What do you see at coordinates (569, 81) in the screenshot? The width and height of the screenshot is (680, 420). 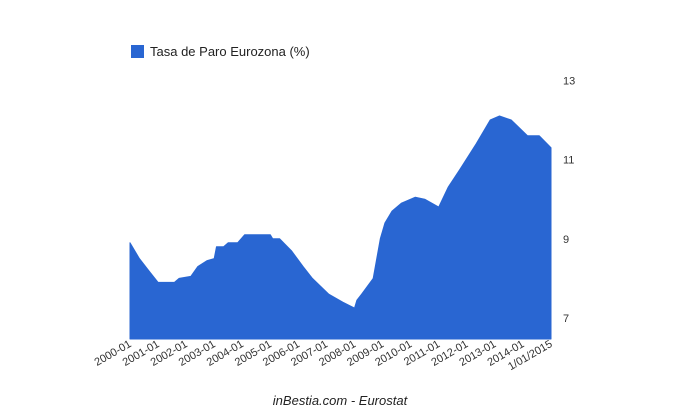 I see `y-tick-label: 13` at bounding box center [569, 81].